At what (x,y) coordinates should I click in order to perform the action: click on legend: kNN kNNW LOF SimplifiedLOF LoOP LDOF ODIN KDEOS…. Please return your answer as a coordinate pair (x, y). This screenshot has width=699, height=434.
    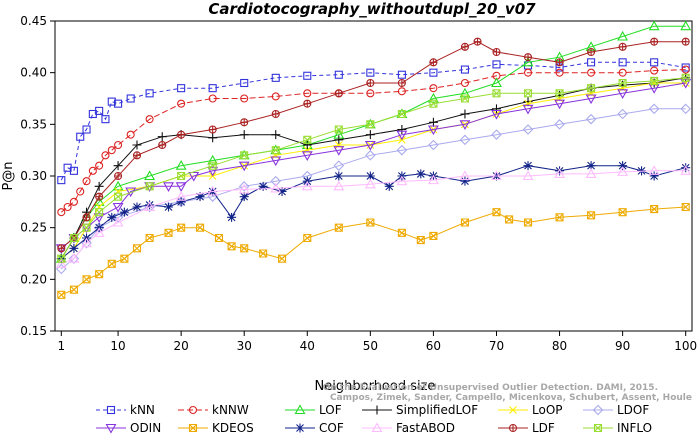
    Looking at the image, I should click on (374, 418).